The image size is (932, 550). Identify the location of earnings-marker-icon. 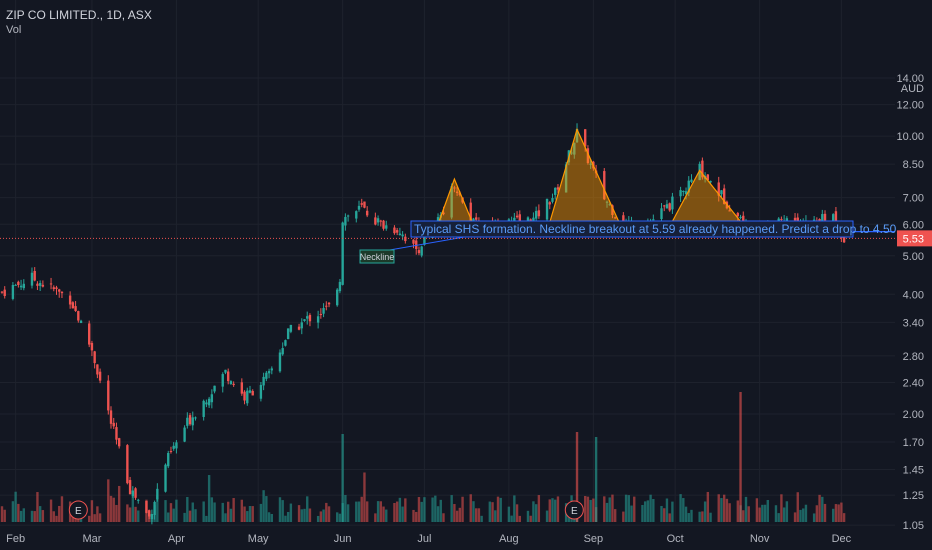
(574, 510).